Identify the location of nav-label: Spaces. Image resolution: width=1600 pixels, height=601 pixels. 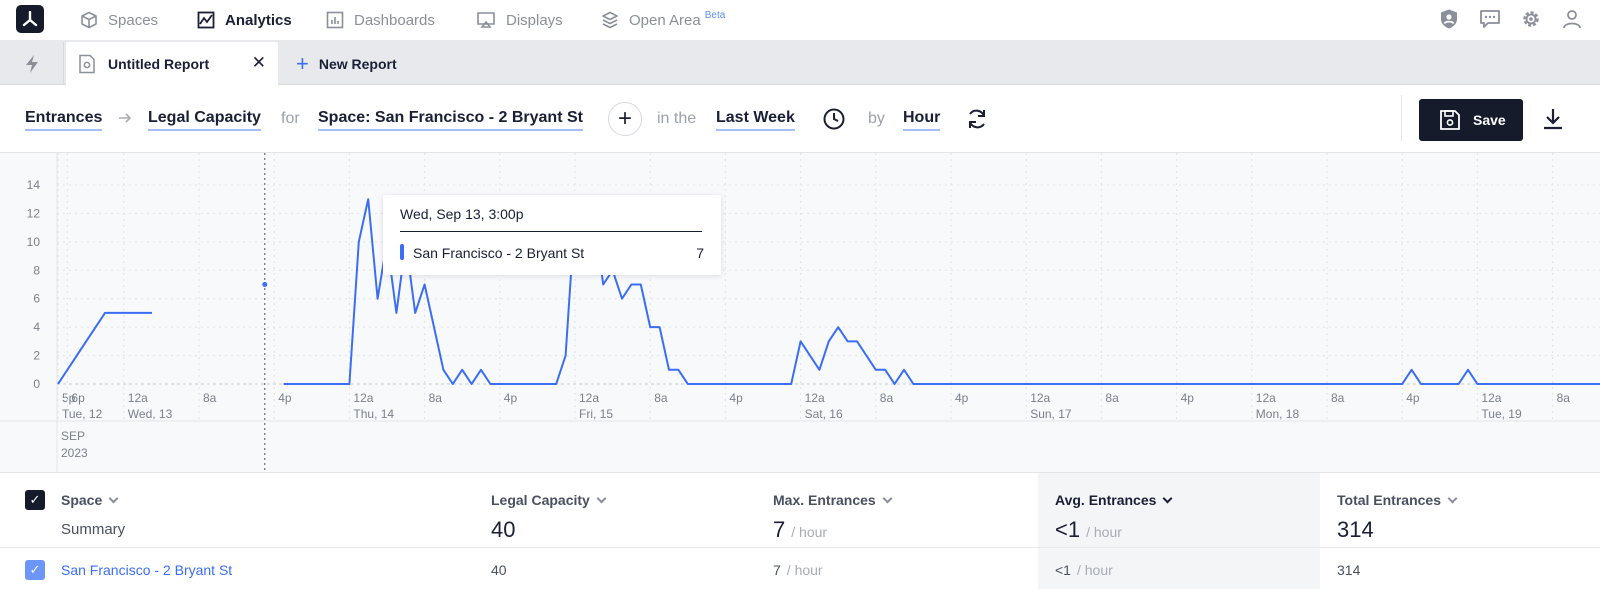
(133, 20).